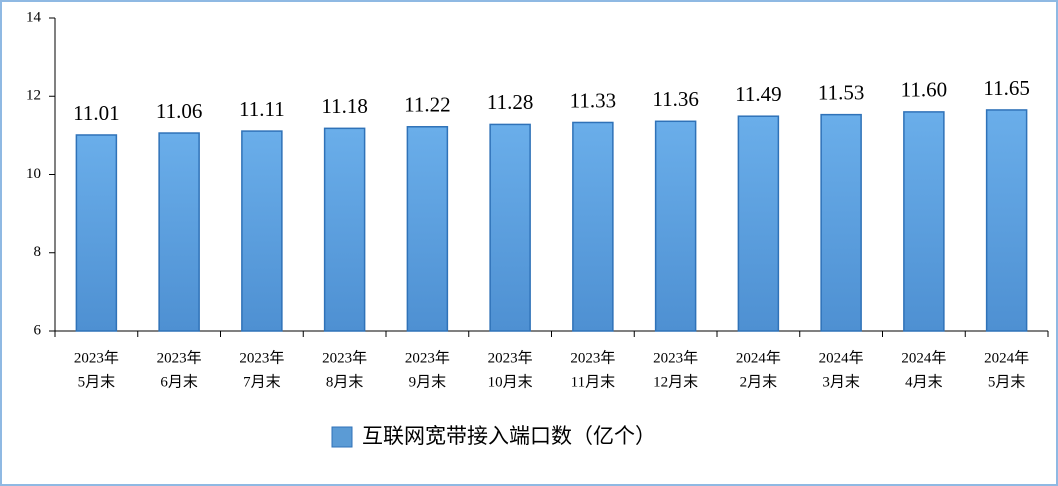 The image size is (1058, 486). I want to click on value-label: 11.36, so click(675, 99).